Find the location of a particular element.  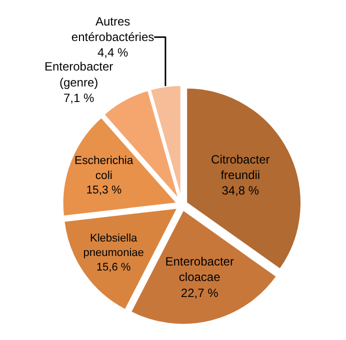

slice-label: Escherichia coli is located at coordinates (104, 168).